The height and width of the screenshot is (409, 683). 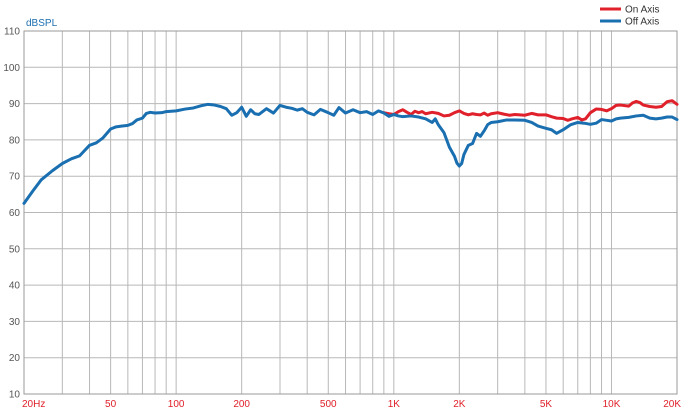 What do you see at coordinates (42, 23) in the screenshot?
I see `y-axis-label: dBSPL` at bounding box center [42, 23].